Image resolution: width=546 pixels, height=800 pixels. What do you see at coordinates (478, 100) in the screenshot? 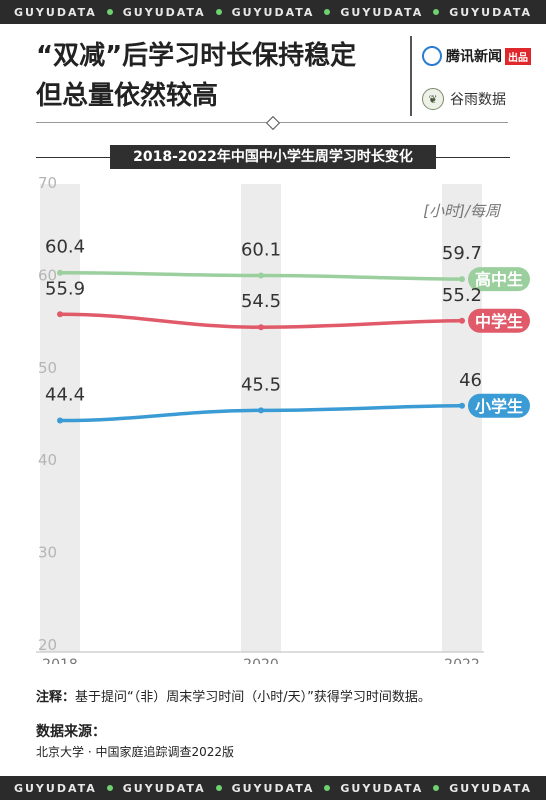
I see `guyu-data-label: 谷雨数据` at bounding box center [478, 100].